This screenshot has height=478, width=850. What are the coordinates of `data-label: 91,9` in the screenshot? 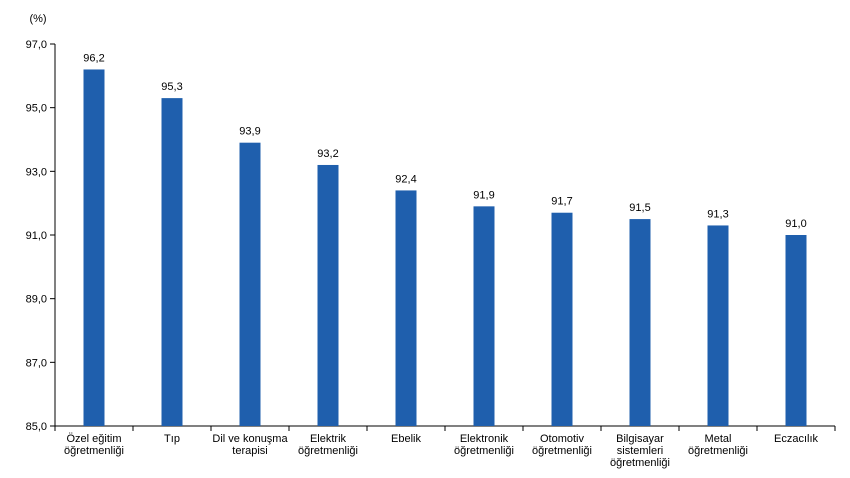 It's located at (483, 195).